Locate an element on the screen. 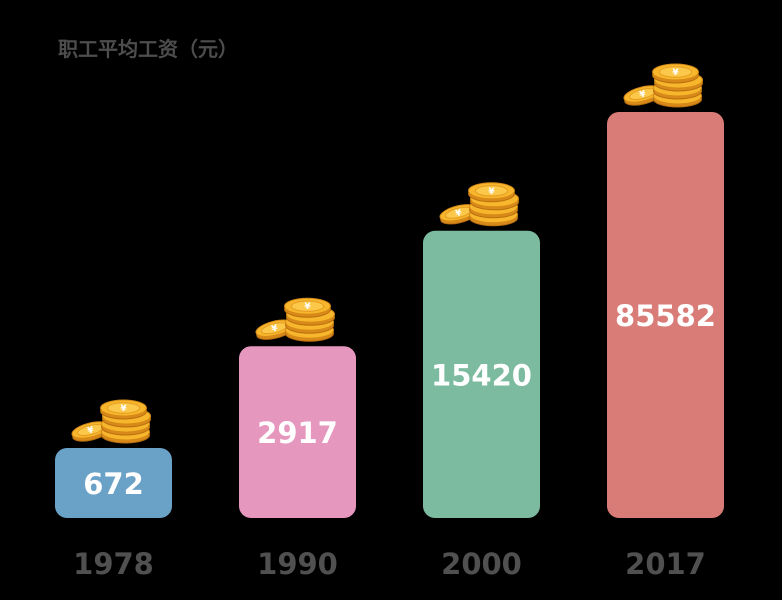 This screenshot has height=600, width=782. bar-value-label: 85582 is located at coordinates (665, 316).